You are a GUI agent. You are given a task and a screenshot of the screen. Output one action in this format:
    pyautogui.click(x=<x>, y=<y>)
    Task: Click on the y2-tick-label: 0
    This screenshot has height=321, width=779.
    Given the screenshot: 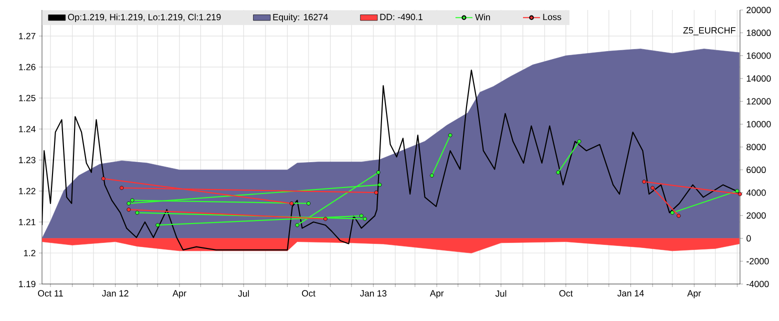 What is the action you would take?
    pyautogui.click(x=748, y=238)
    